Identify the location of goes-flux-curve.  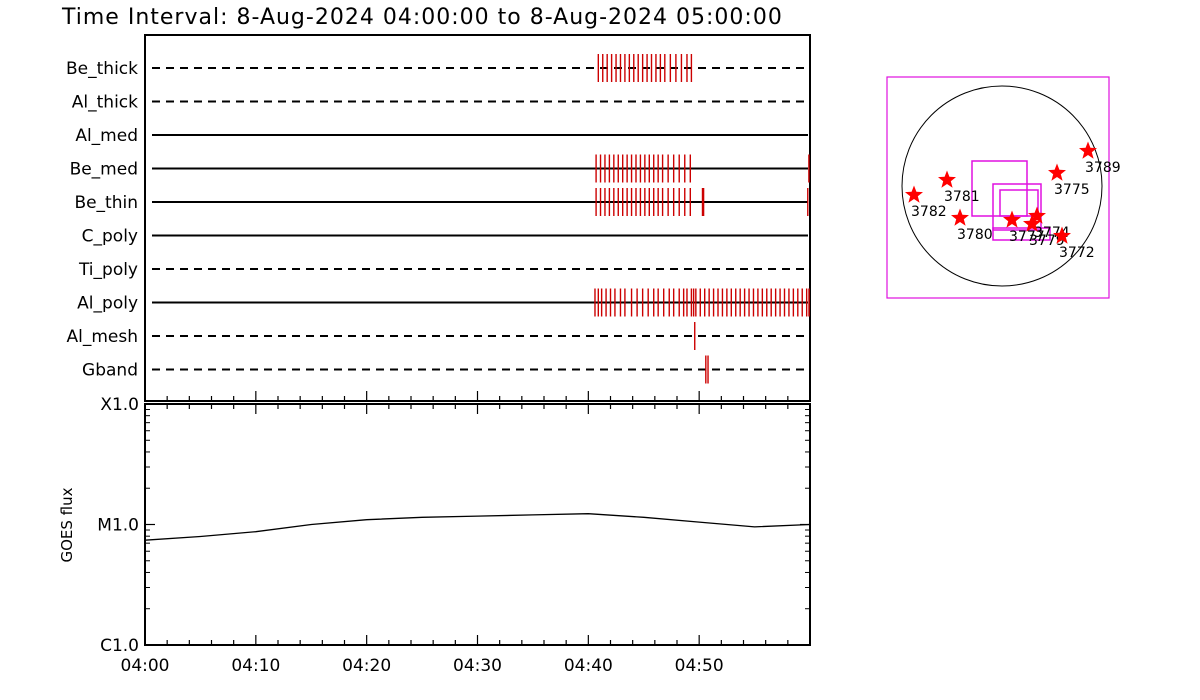
(477, 527).